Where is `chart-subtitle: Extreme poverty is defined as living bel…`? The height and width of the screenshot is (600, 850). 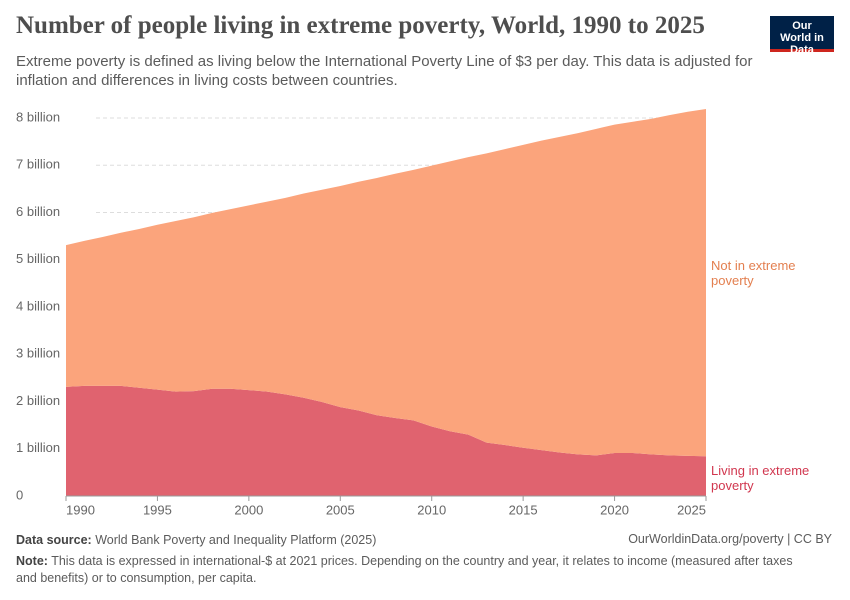 chart-subtitle: Extreme poverty is defined as living bel… is located at coordinates (384, 71).